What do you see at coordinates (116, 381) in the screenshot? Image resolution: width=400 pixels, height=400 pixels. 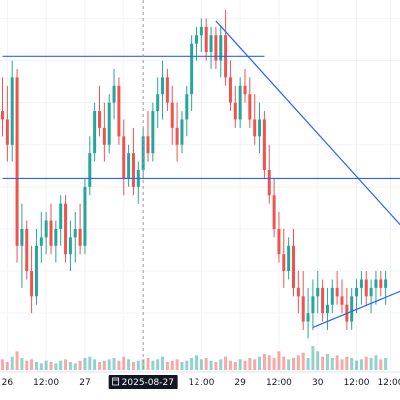 I see `calendar-icon` at bounding box center [116, 381].